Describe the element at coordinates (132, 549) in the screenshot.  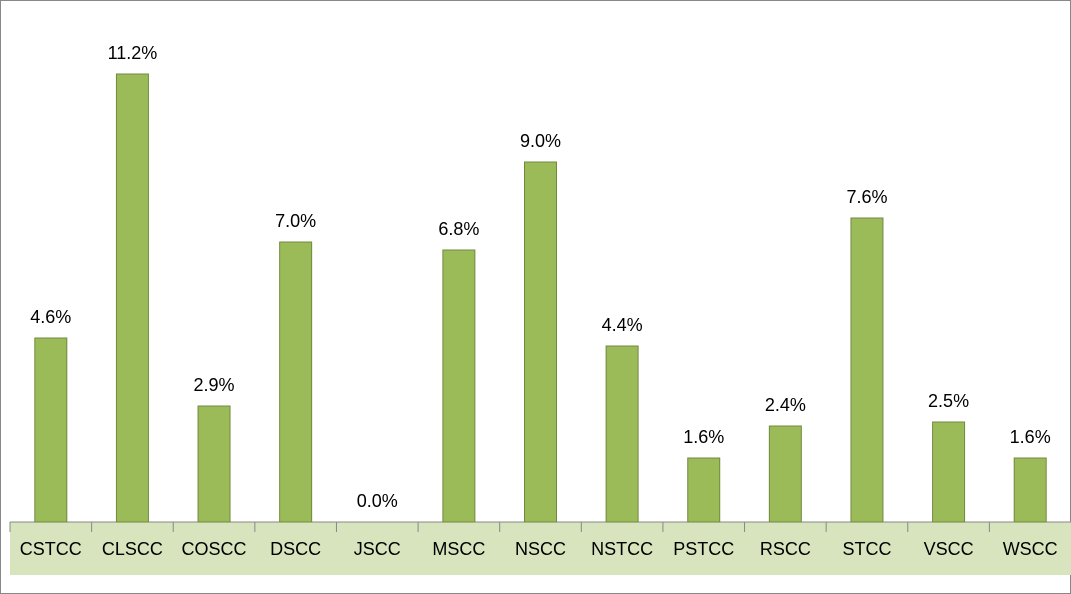
I see `x-tick-label: CLSCC` at that location.